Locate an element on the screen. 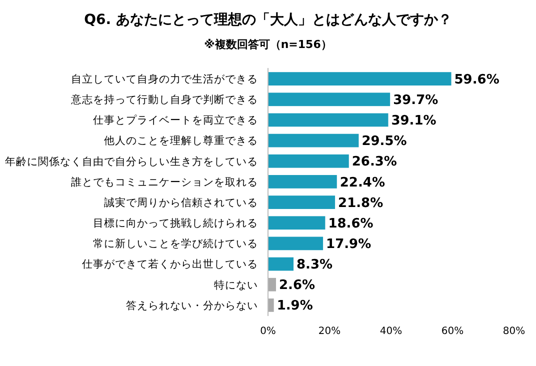 This screenshot has width=536, height=366. x-tick-label: 80% is located at coordinates (514, 331).